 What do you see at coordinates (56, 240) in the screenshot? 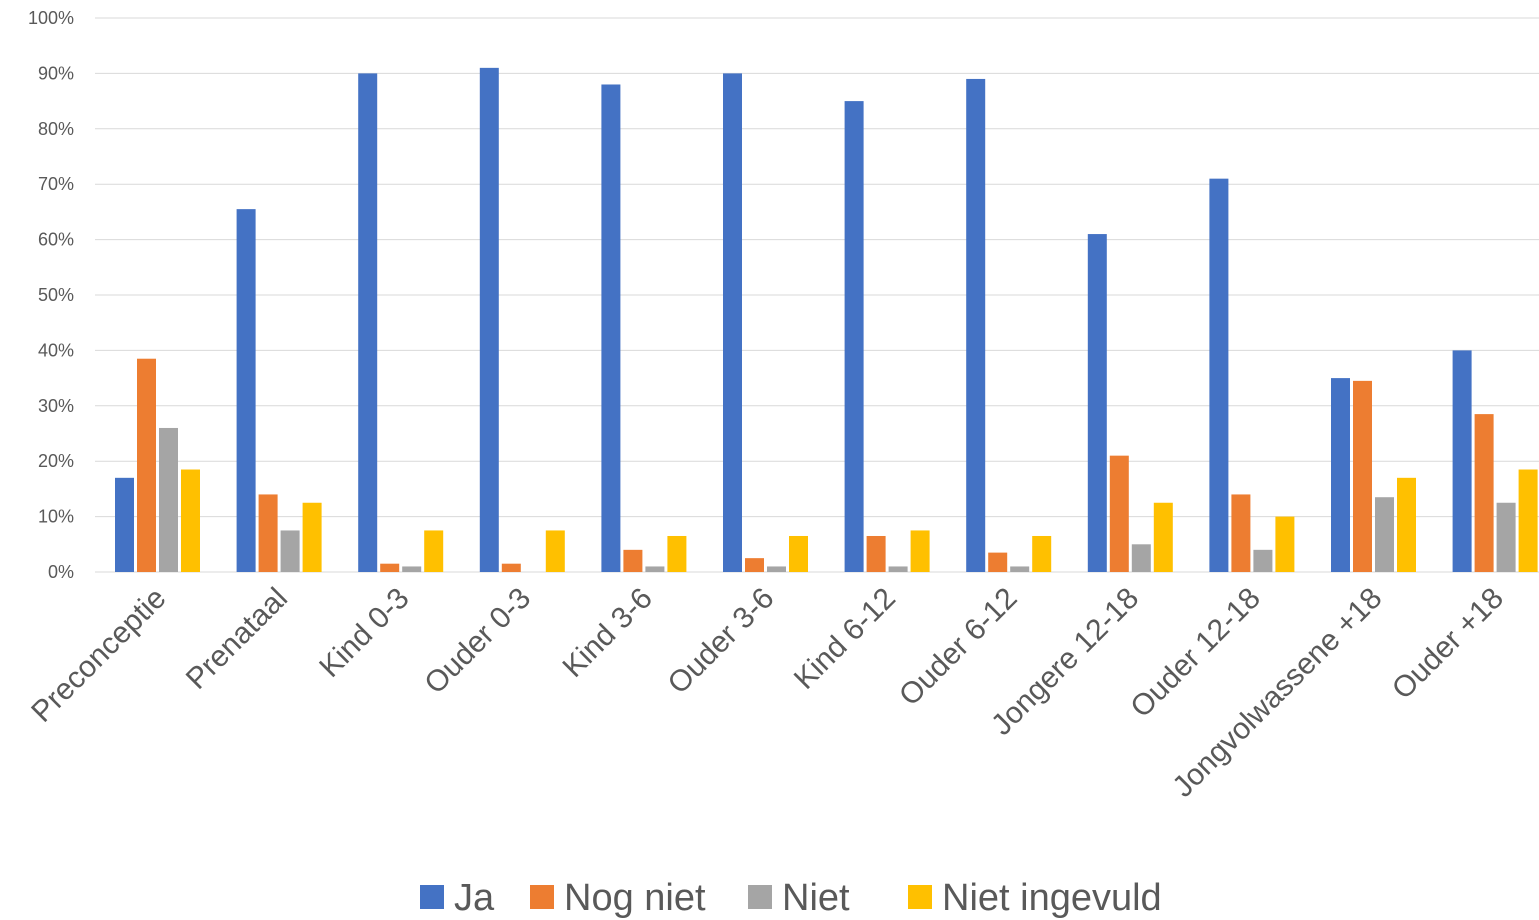
I see `y-tick-label: 60%` at bounding box center [56, 240].